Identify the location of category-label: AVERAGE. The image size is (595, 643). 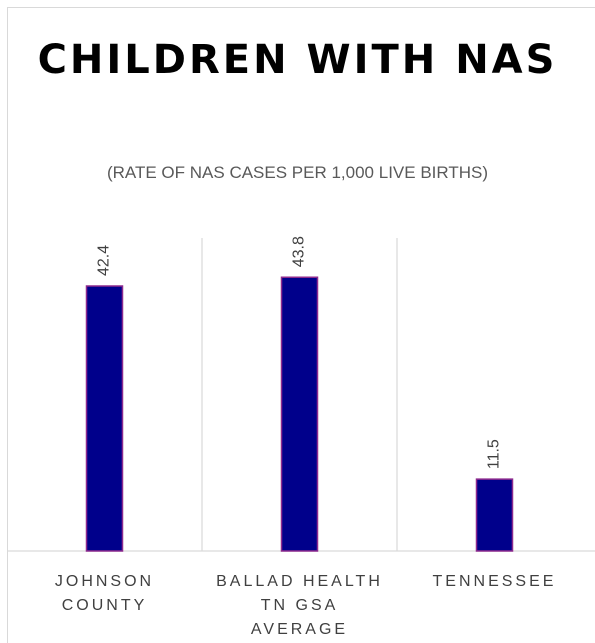
(299, 629).